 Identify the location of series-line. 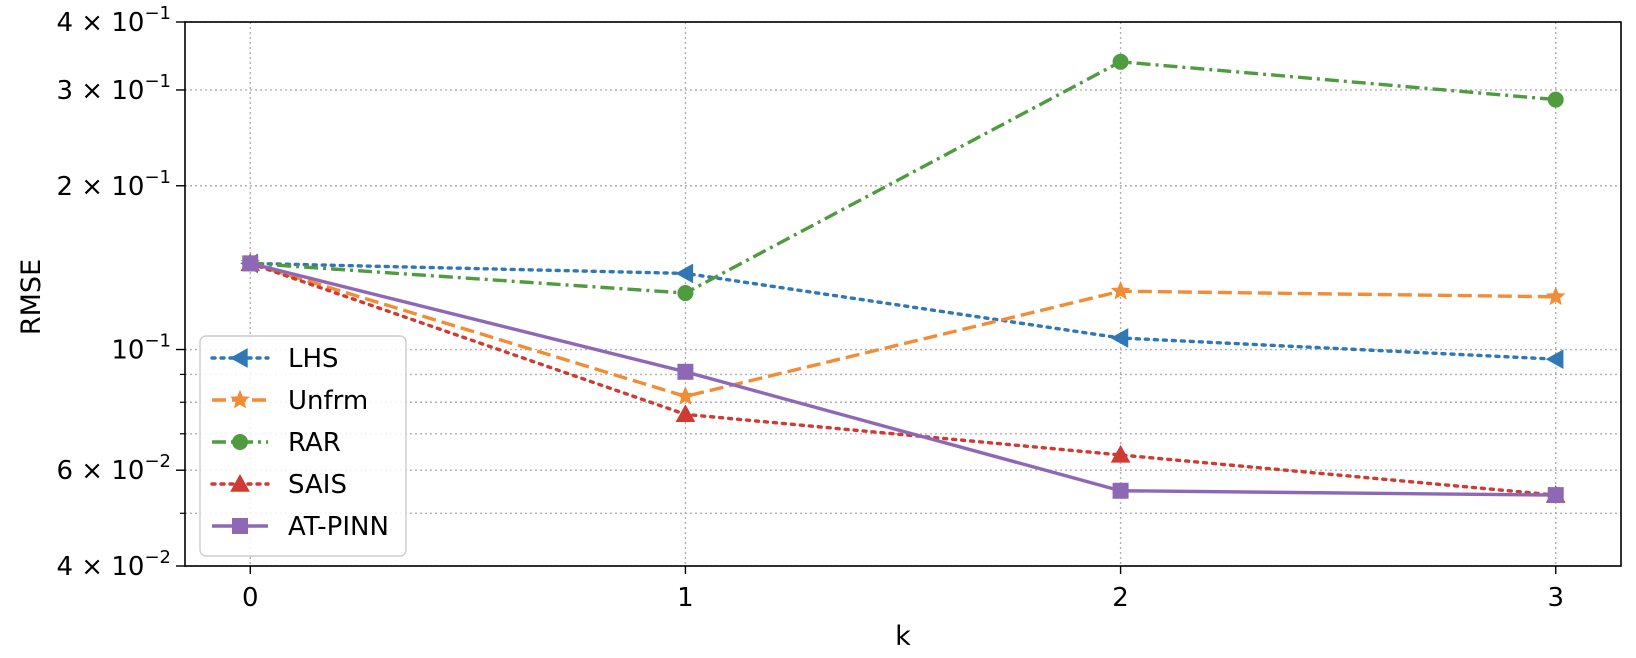
(903, 311).